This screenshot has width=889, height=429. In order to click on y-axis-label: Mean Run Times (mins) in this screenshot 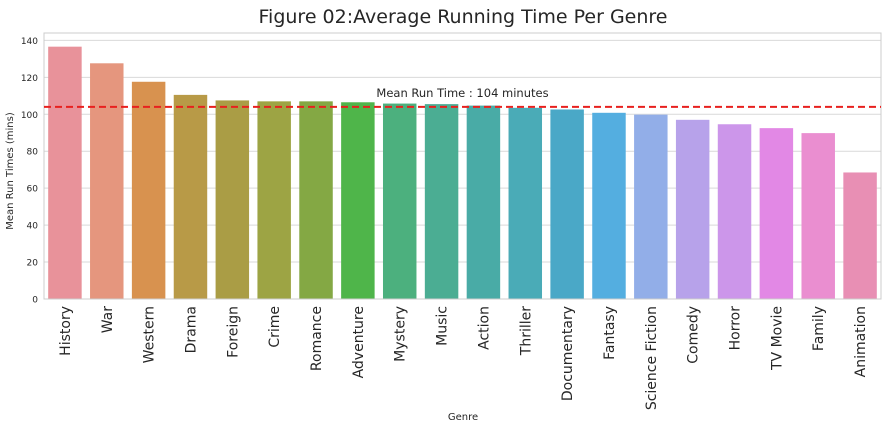, I will do `click(10, 171)`.